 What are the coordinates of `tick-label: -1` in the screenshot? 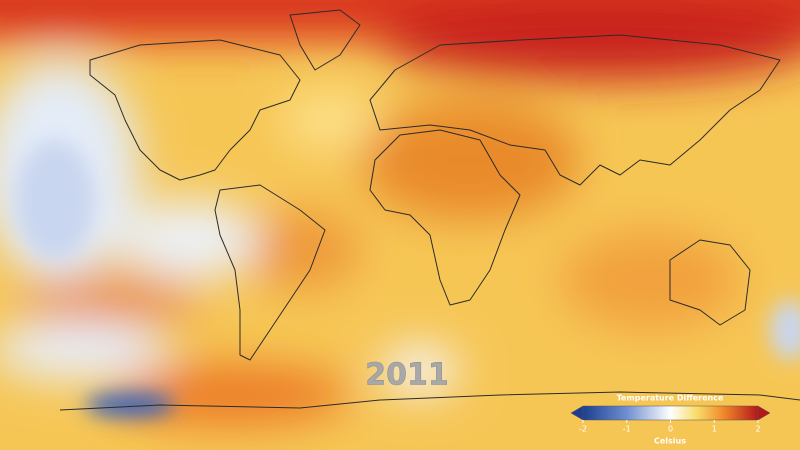 It's located at (627, 429).